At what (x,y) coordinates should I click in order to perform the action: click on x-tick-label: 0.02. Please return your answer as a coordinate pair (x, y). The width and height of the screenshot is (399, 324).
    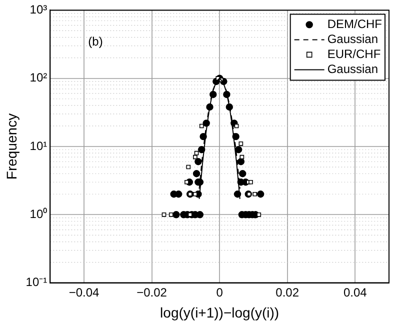
    Looking at the image, I should click on (288, 292).